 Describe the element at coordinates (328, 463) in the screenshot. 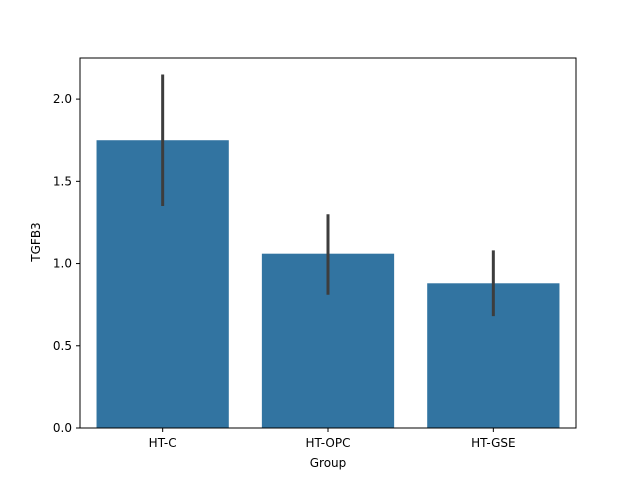

I see `x-axis-label: Group` at that location.